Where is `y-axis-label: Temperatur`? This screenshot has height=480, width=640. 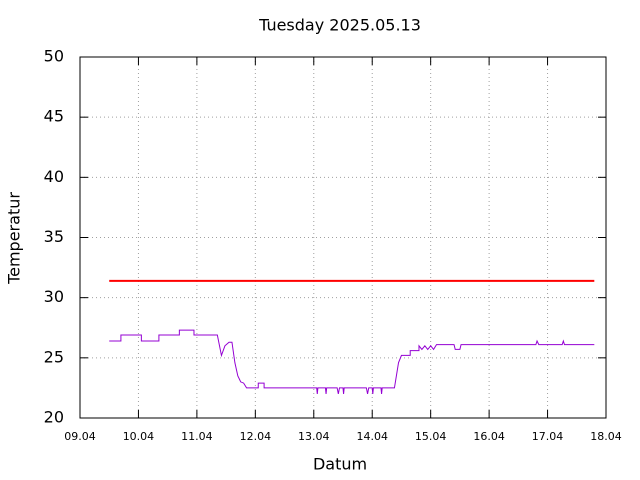
y-axis-label: Temperatur is located at coordinates (14, 238).